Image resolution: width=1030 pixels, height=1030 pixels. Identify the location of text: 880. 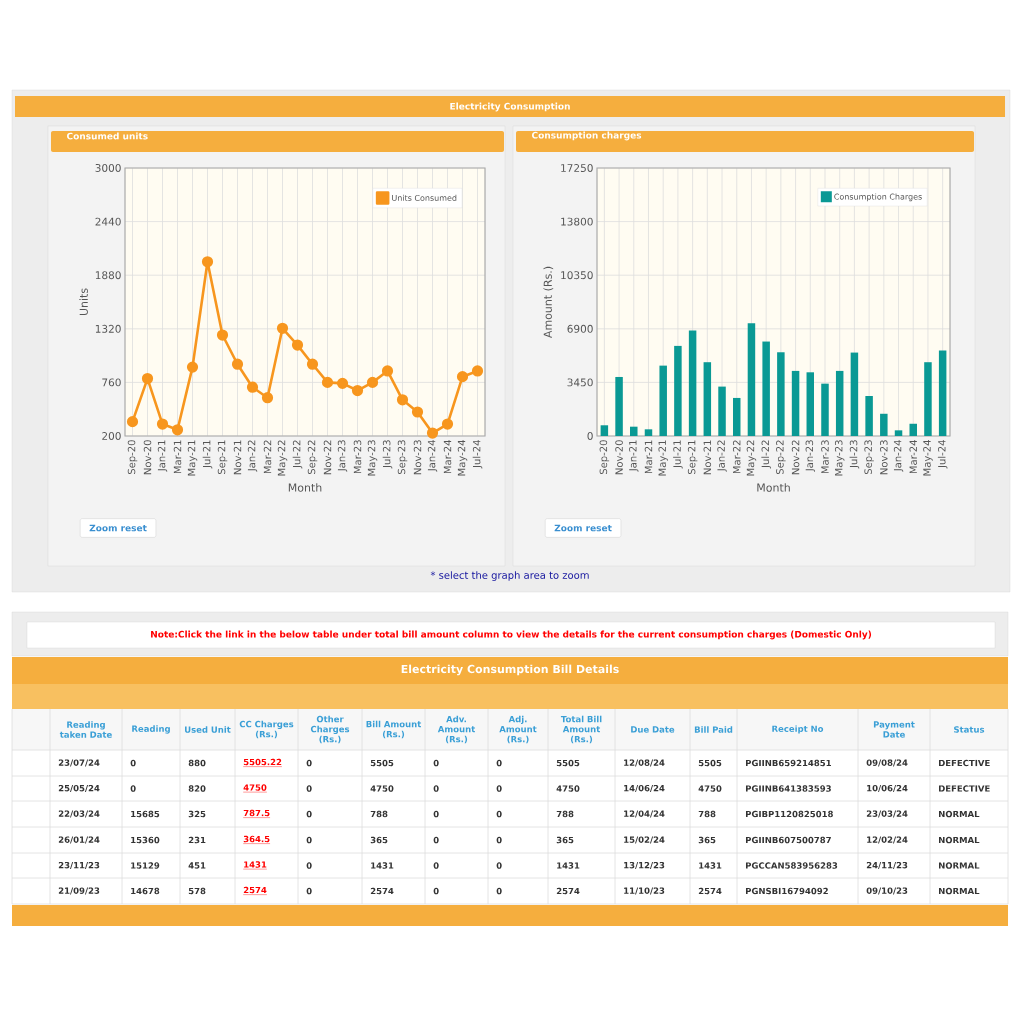
(197, 763).